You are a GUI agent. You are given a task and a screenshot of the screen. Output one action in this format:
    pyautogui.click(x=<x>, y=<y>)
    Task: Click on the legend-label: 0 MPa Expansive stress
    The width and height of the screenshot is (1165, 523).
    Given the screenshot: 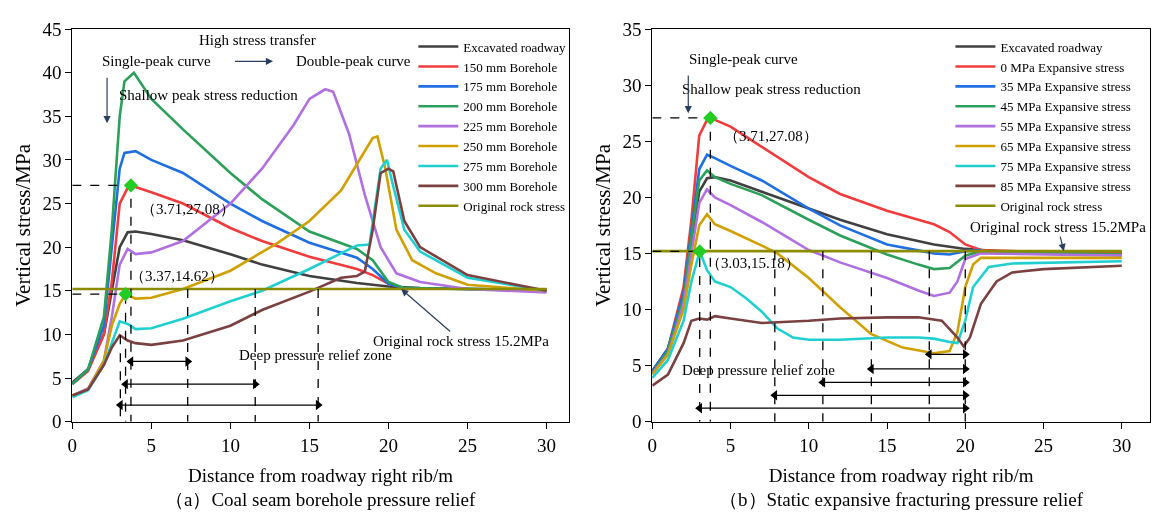 What is the action you would take?
    pyautogui.click(x=1062, y=67)
    